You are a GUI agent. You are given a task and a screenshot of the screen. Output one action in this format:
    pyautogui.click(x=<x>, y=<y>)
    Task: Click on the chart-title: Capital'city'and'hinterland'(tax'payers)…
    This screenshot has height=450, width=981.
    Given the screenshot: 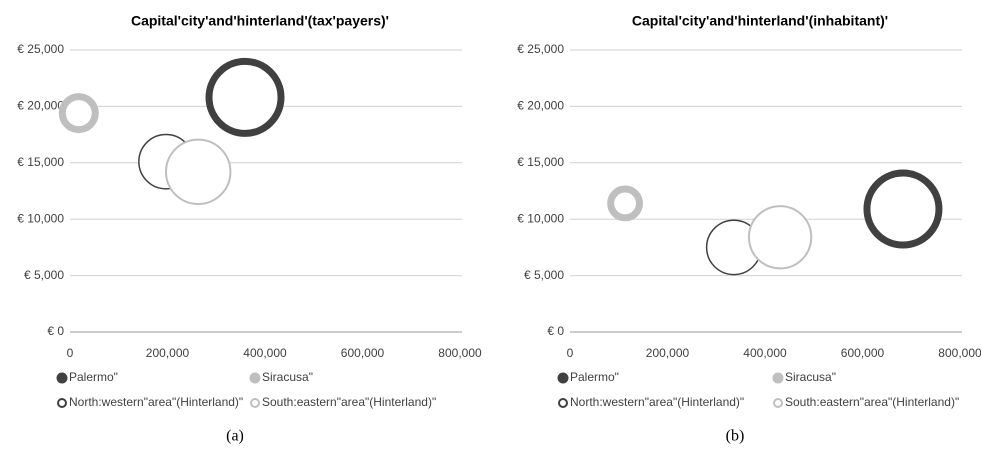 What is the action you would take?
    pyautogui.click(x=260, y=21)
    